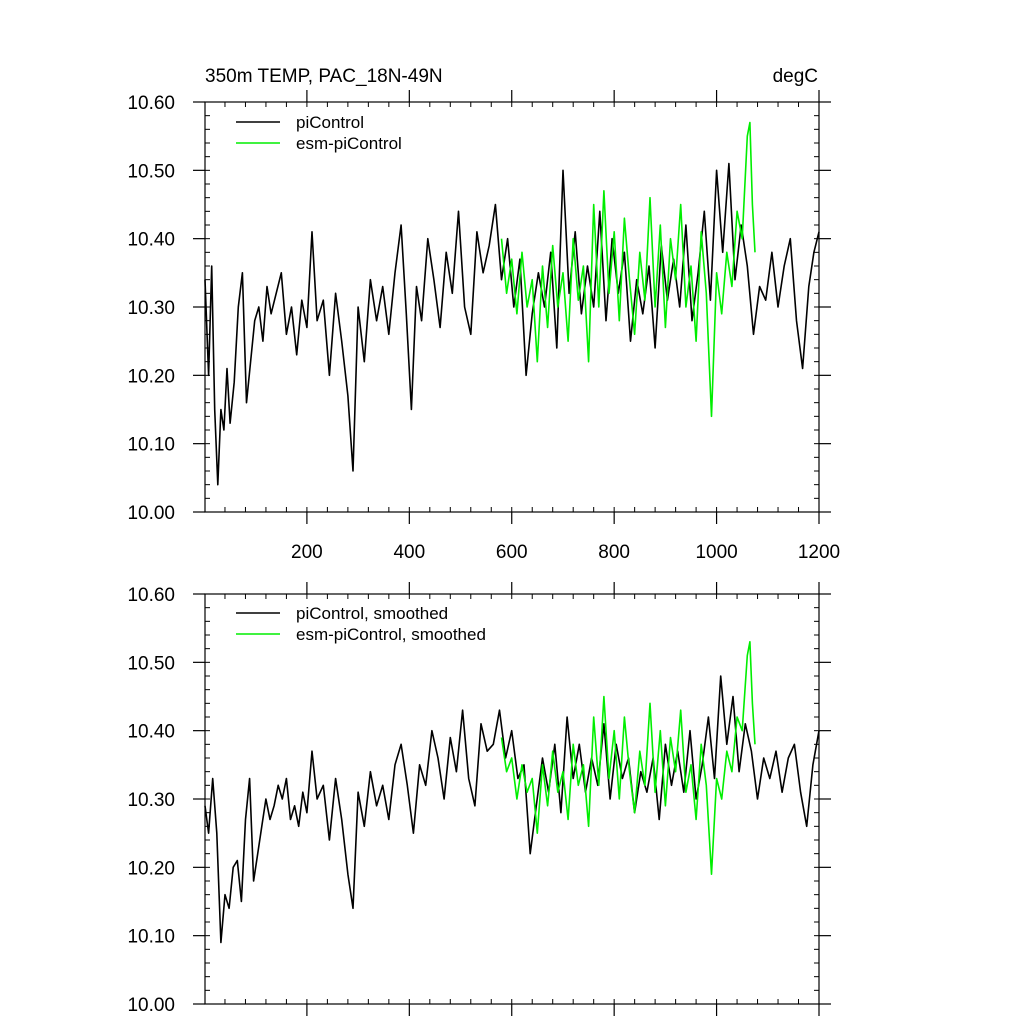 The width and height of the screenshot is (1024, 1024). I want to click on series-line-esm-picontrol-smoothed, so click(628, 758).